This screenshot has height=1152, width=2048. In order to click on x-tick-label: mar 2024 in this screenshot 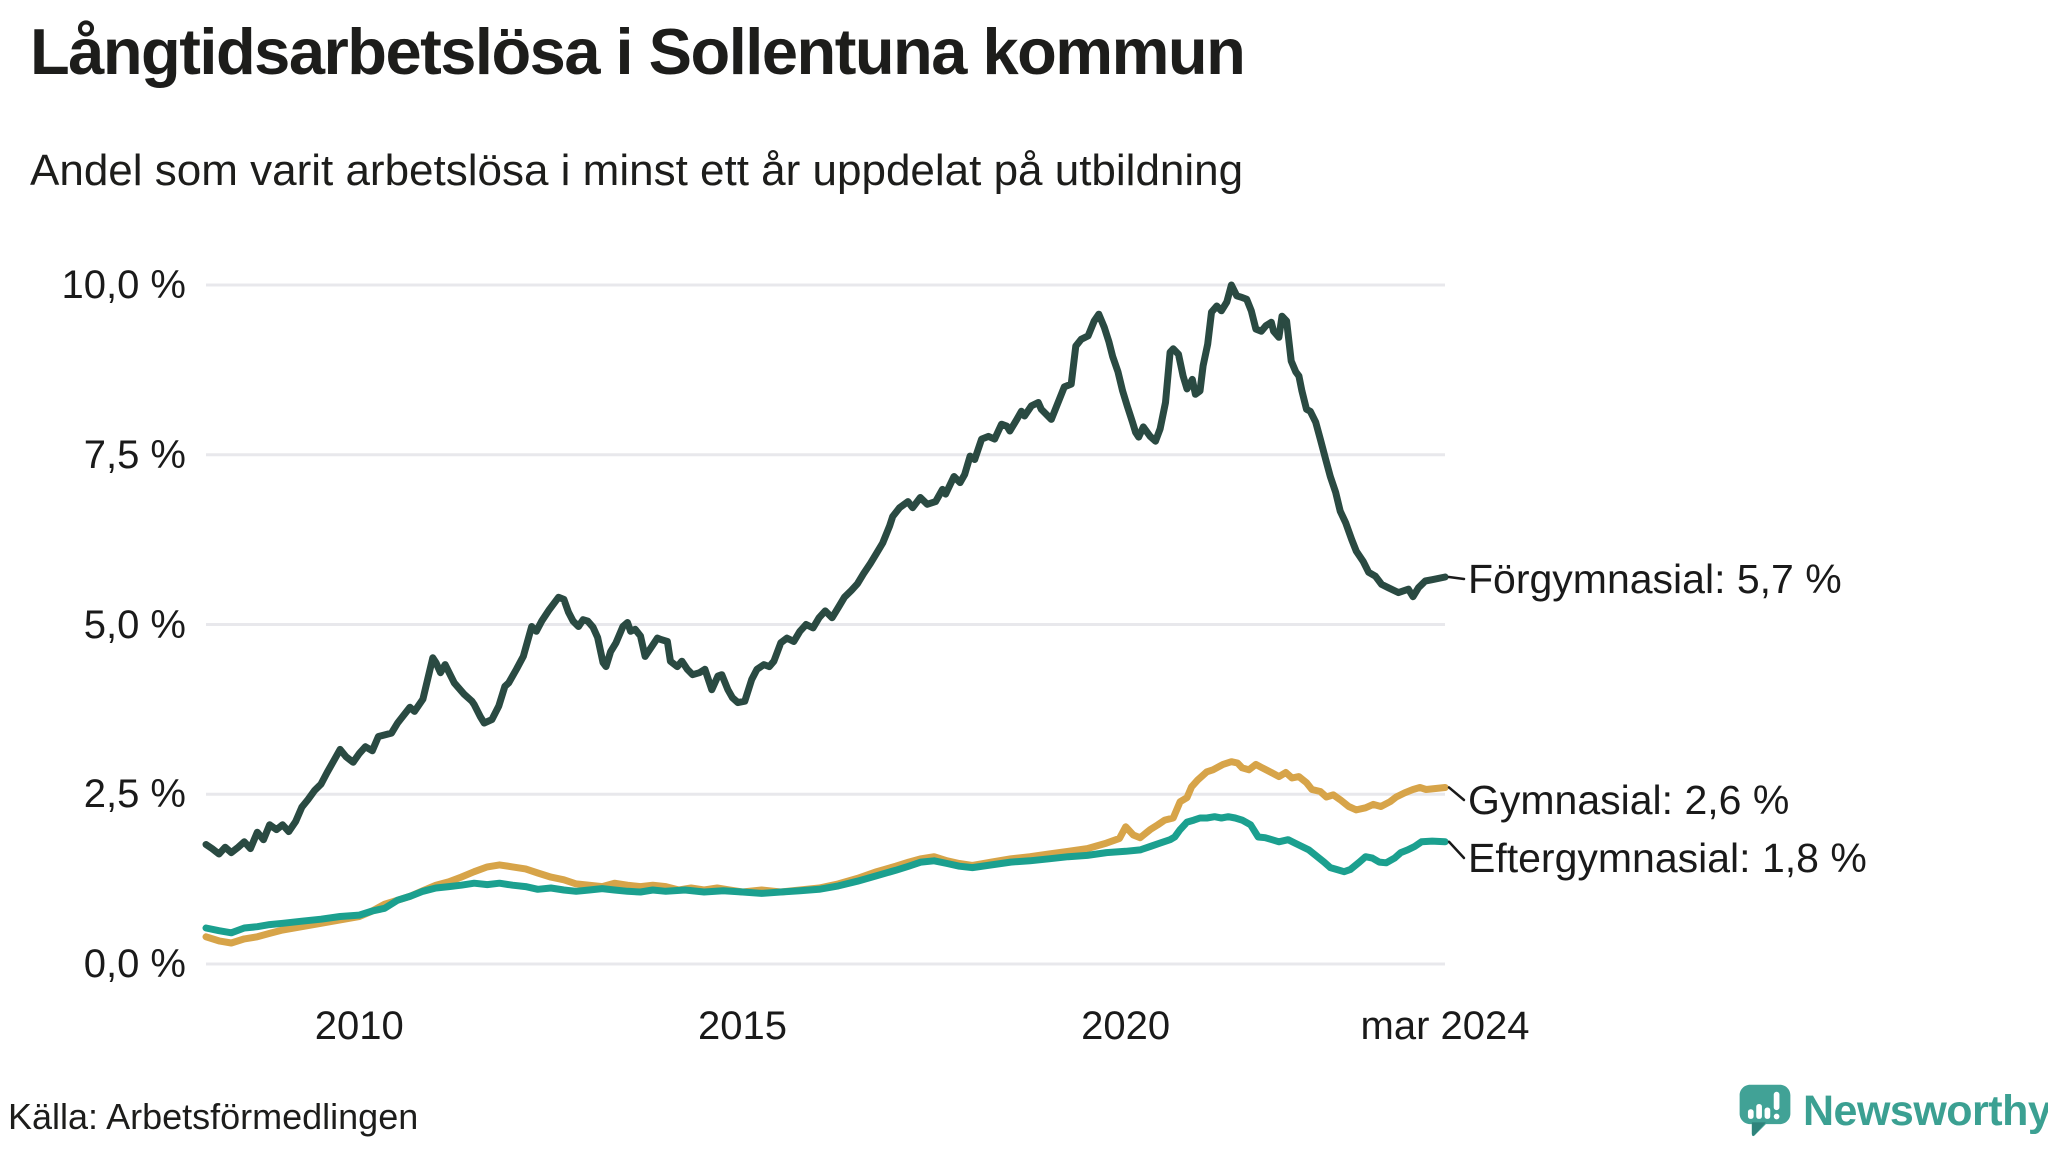, I will do `click(1445, 1026)`.